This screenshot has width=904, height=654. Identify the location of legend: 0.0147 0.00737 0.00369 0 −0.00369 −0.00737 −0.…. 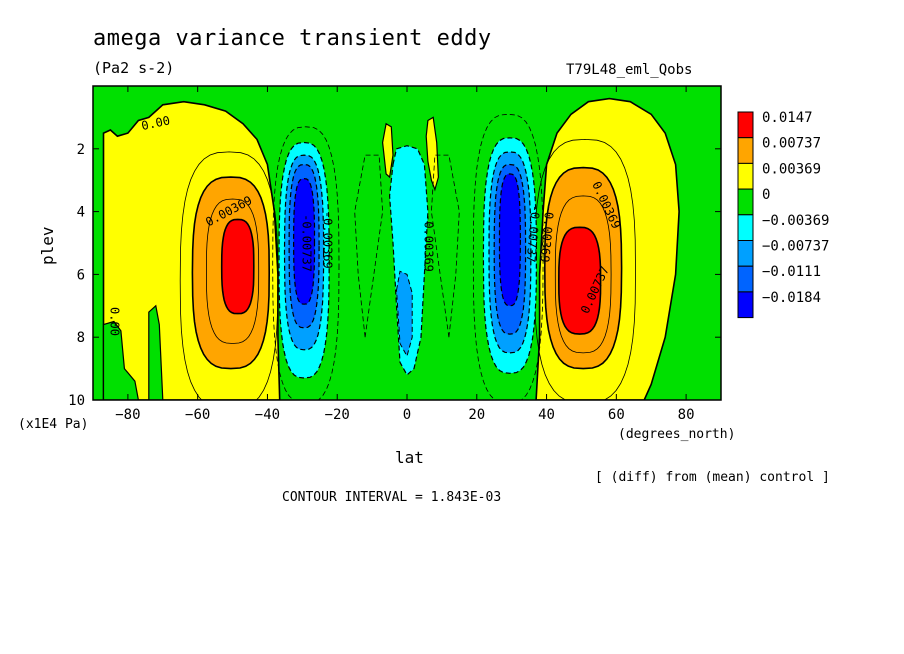
(783, 214).